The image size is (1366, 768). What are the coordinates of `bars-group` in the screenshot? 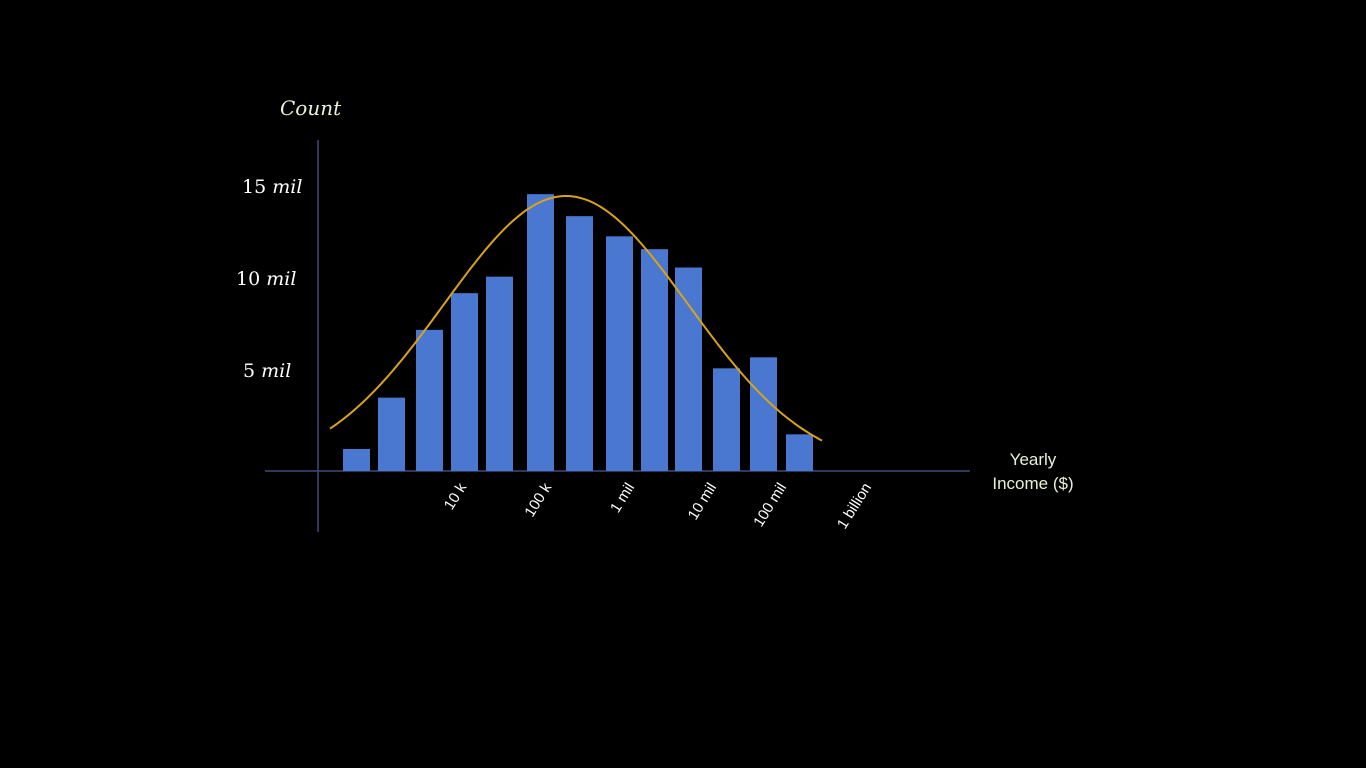 It's located at (578, 332).